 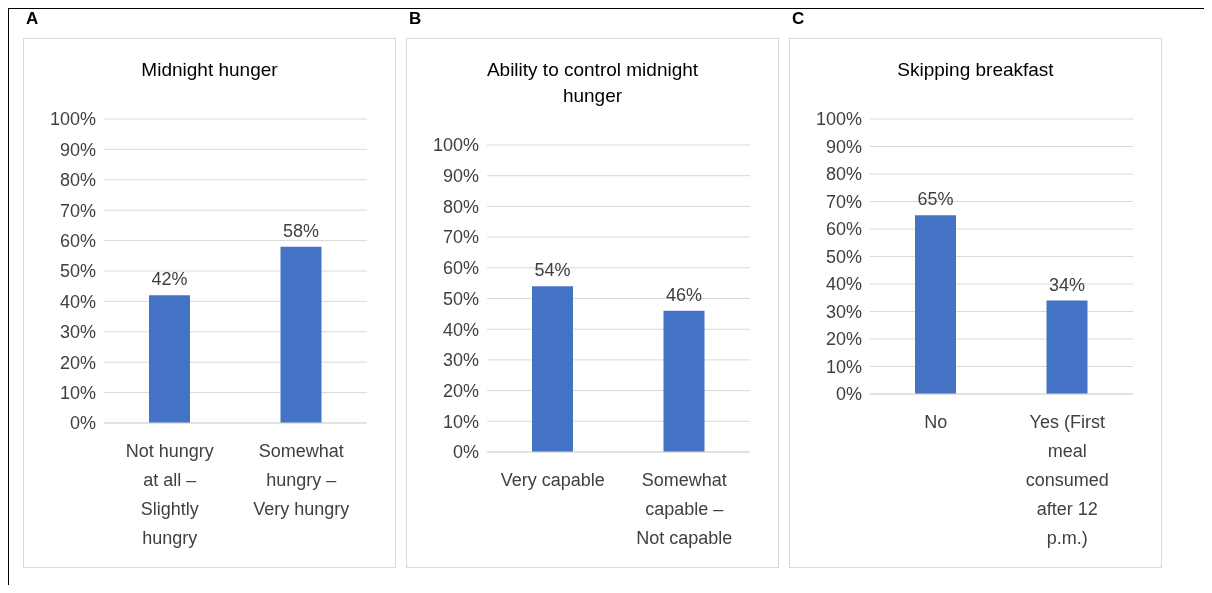 I want to click on data-label: 34%, so click(x=1067, y=284).